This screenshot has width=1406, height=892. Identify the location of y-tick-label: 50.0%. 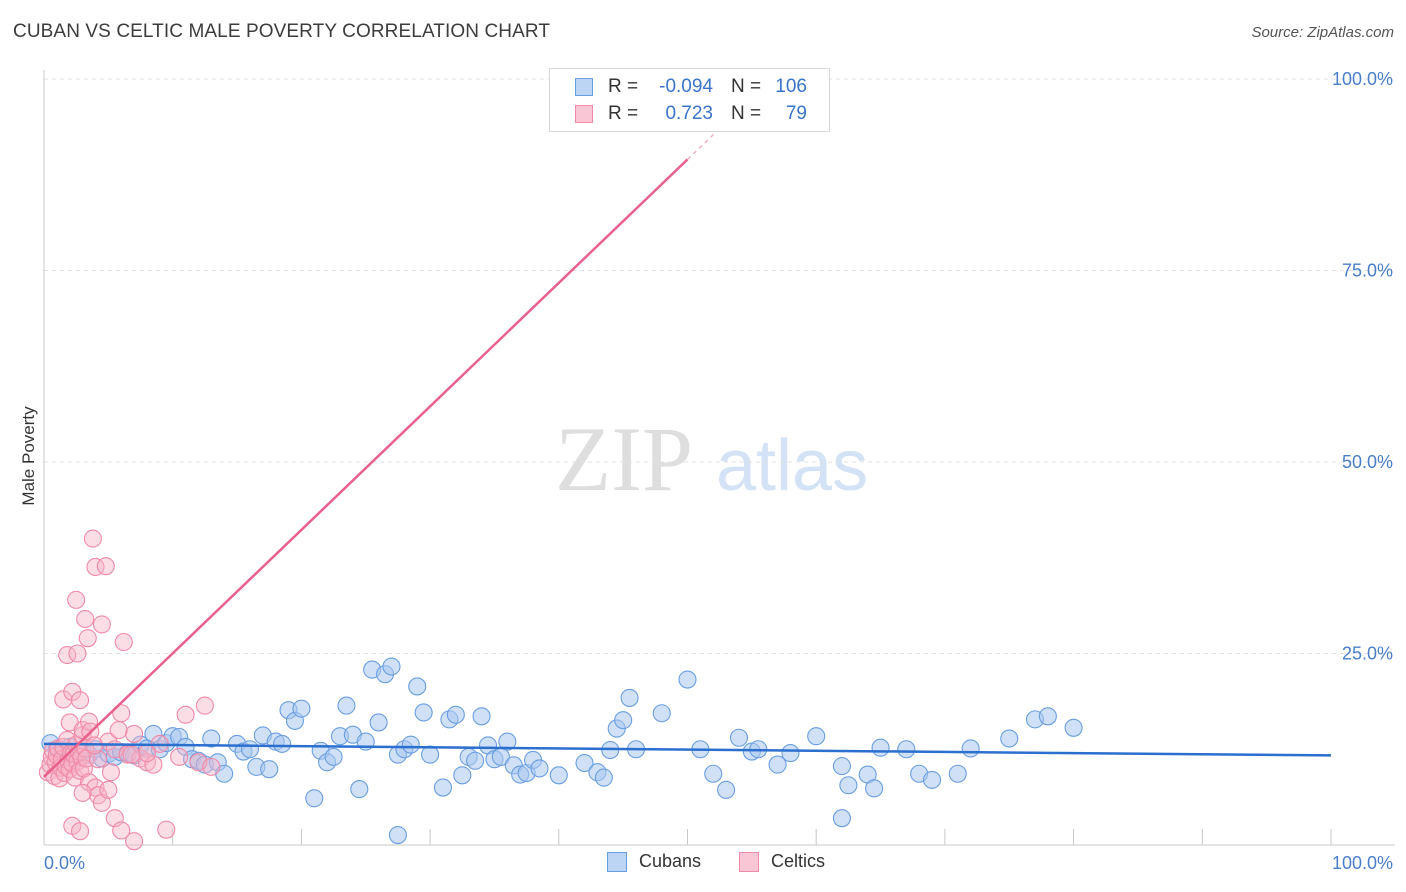
(1367, 462).